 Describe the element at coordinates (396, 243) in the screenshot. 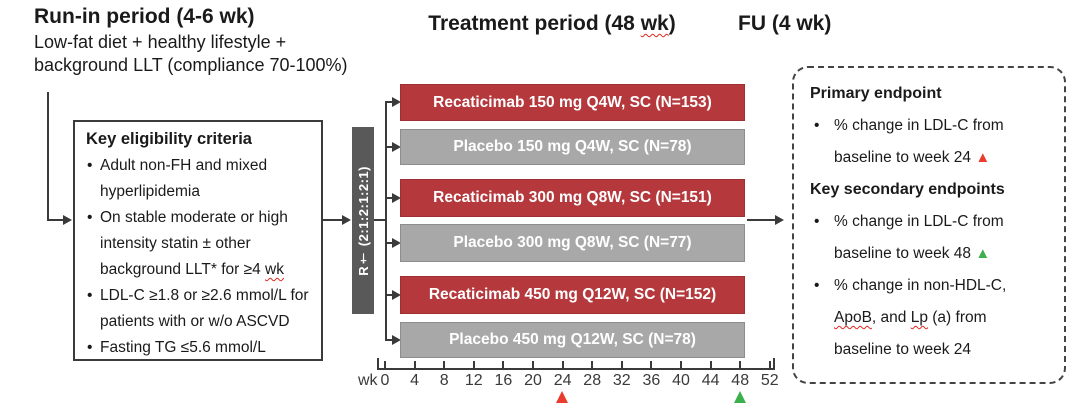

I see `branch-arrowhead-arm-4-icon` at that location.